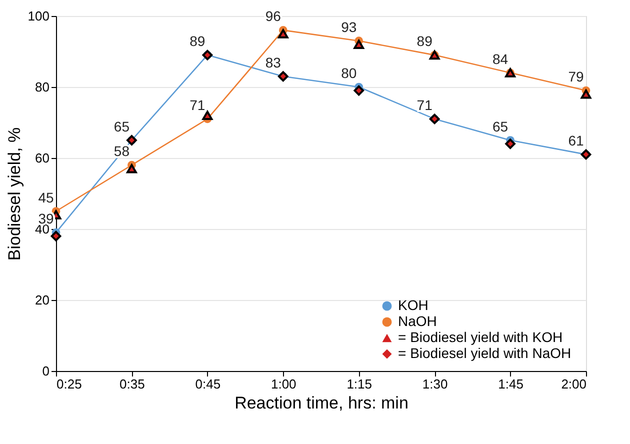  Describe the element at coordinates (480, 337) in the screenshot. I see `legend-label: = Biodiesel yield with KOH` at that location.